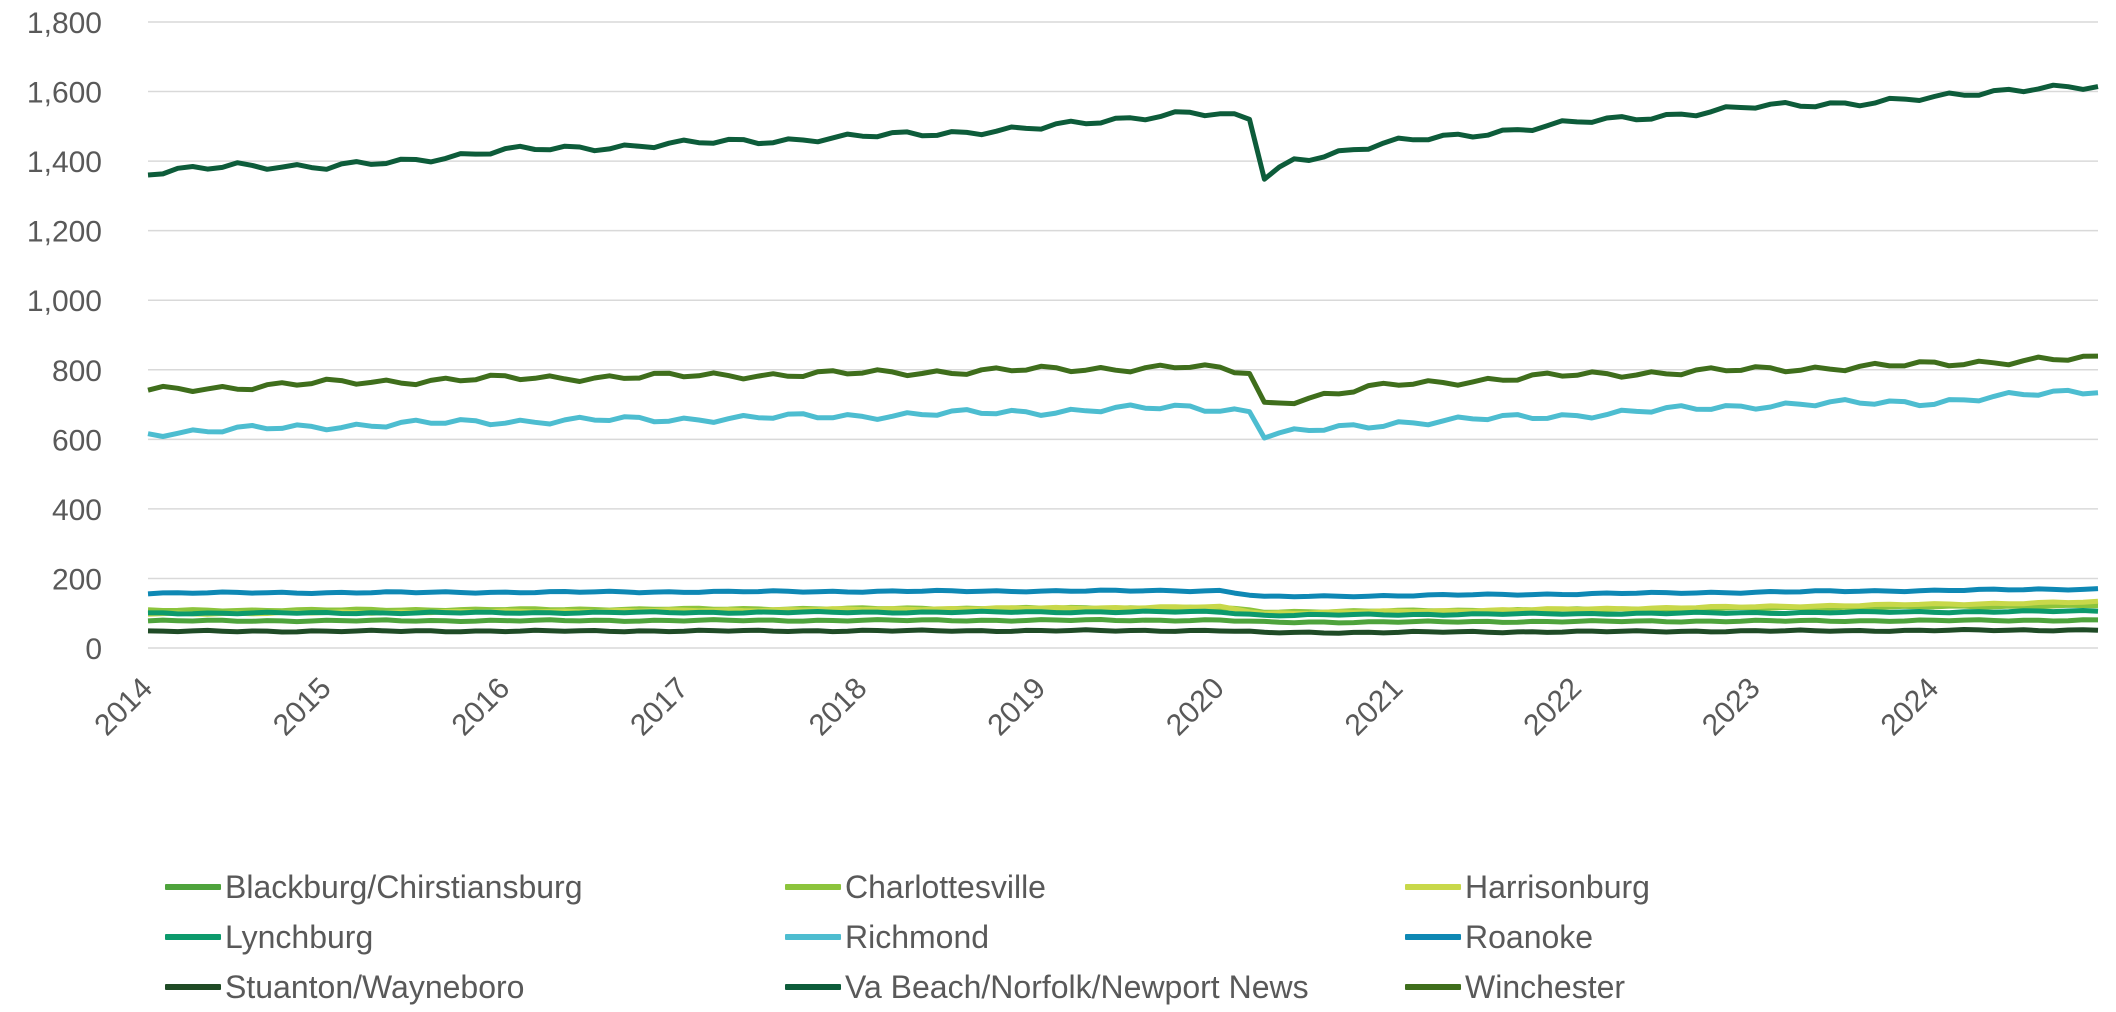  What do you see at coordinates (77, 371) in the screenshot?
I see `y-tick-label: 800` at bounding box center [77, 371].